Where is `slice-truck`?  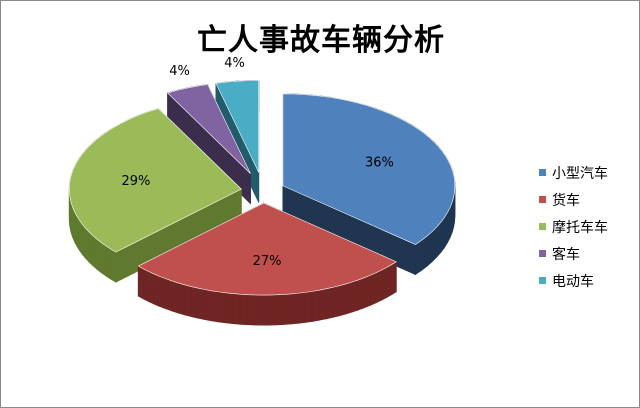
slice-truck is located at coordinates (267, 264).